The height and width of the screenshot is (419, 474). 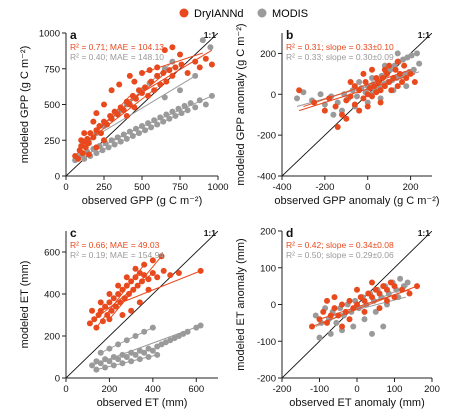 I want to click on x-tick-label: 100, so click(x=395, y=389).